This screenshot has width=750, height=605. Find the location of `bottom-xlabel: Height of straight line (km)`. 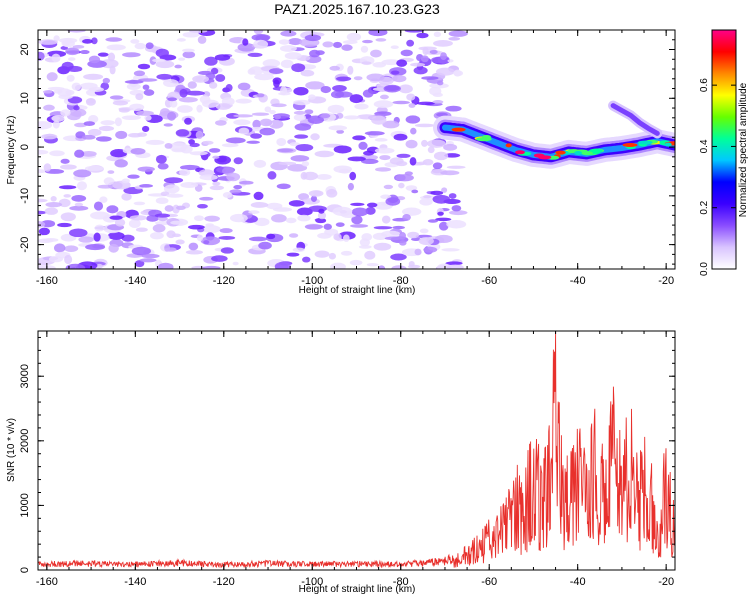

bottom-xlabel: Height of straight line (km) is located at coordinates (357, 589).